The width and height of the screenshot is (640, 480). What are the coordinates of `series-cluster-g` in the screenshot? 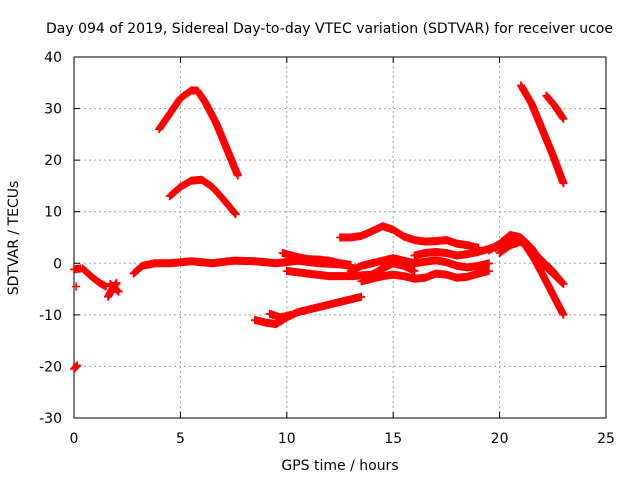 It's located at (526, 259).